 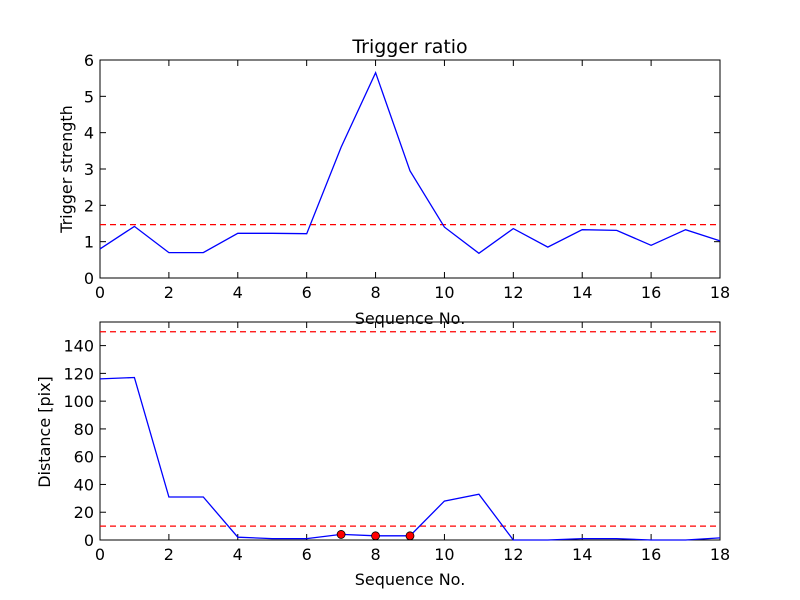 What do you see at coordinates (84, 429) in the screenshot?
I see `y-tick-label: 80` at bounding box center [84, 429].